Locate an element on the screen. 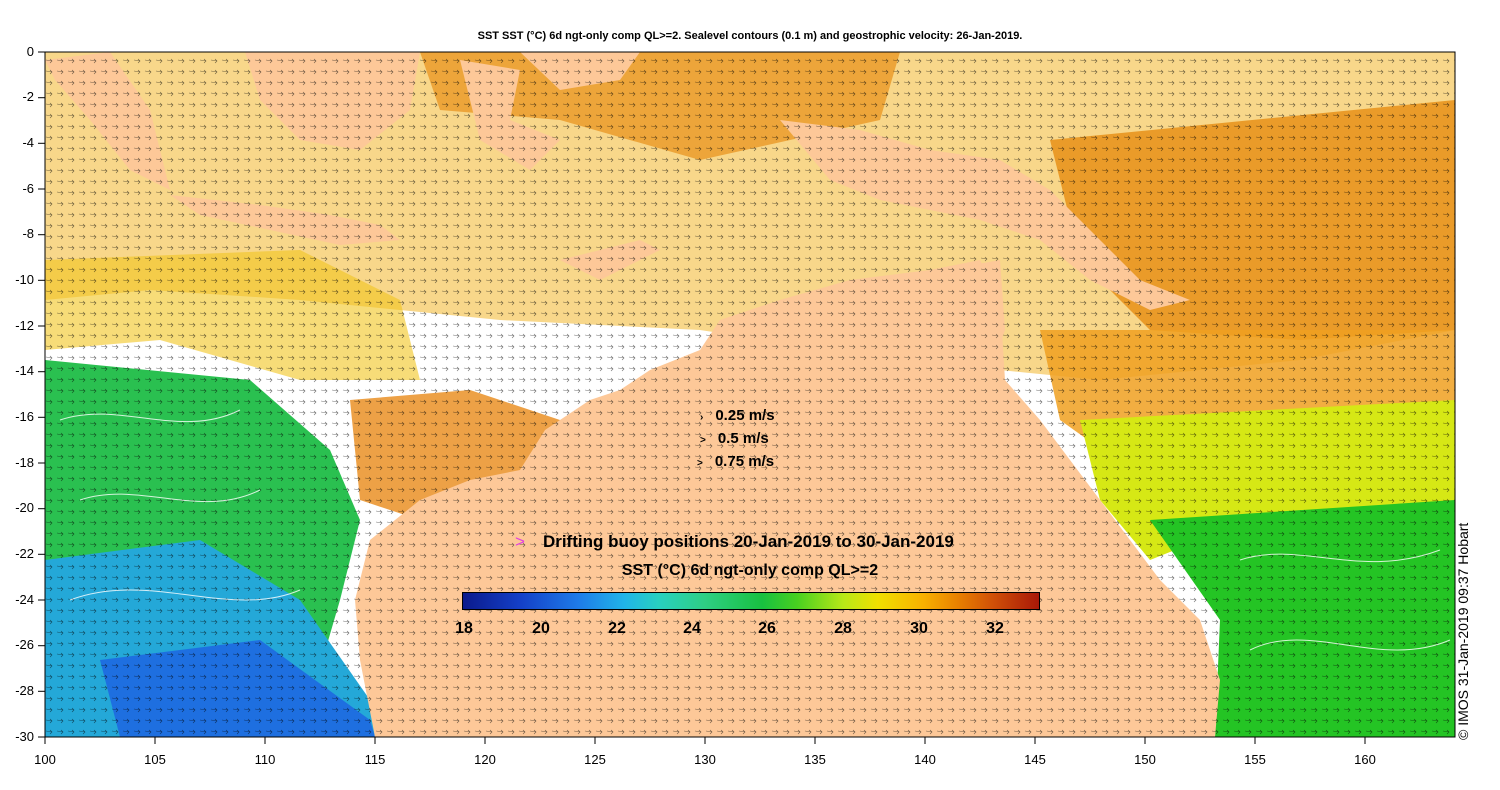  velocity-label: 0.25 m/s is located at coordinates (745, 415).